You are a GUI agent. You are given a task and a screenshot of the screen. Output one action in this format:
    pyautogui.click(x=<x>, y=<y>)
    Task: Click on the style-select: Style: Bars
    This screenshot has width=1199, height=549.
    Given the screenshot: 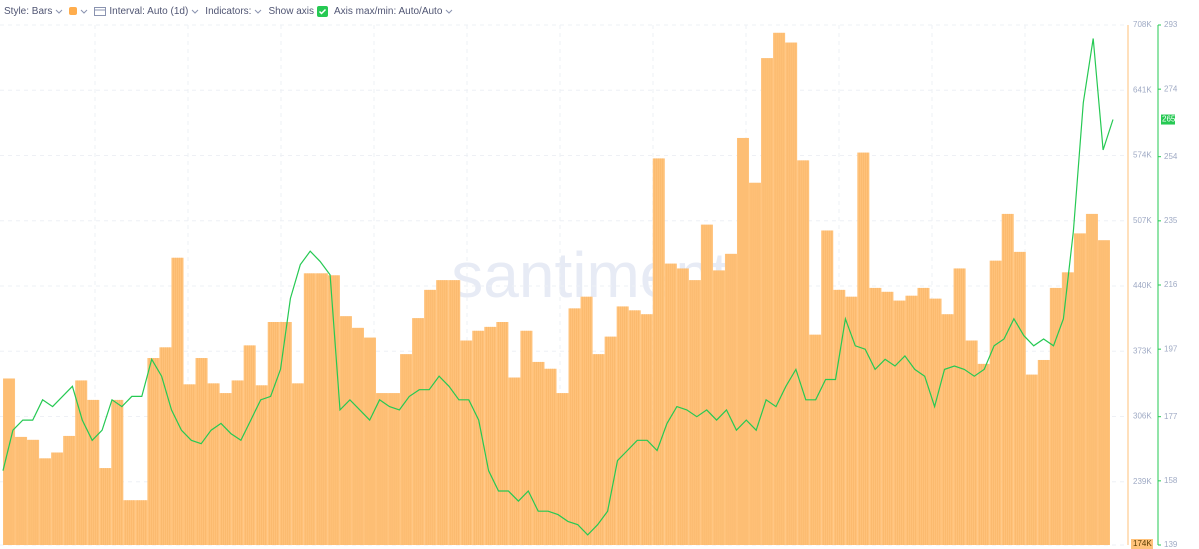 What is the action you would take?
    pyautogui.click(x=33, y=11)
    